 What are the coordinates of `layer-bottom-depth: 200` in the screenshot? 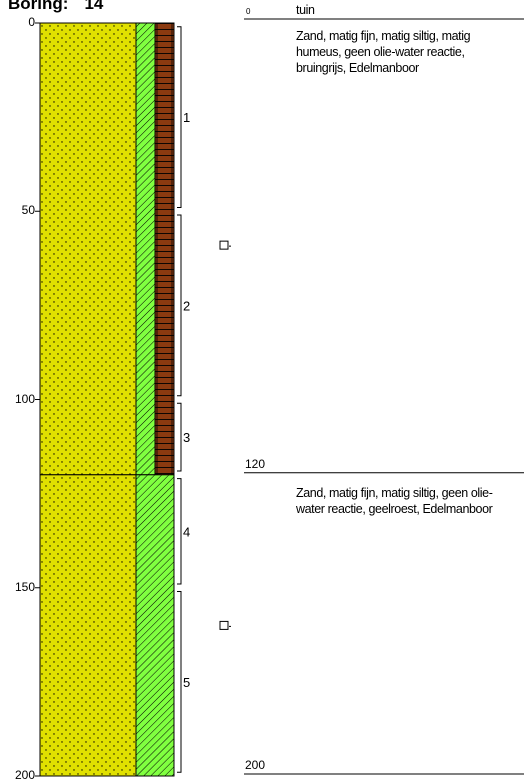 It's located at (255, 765).